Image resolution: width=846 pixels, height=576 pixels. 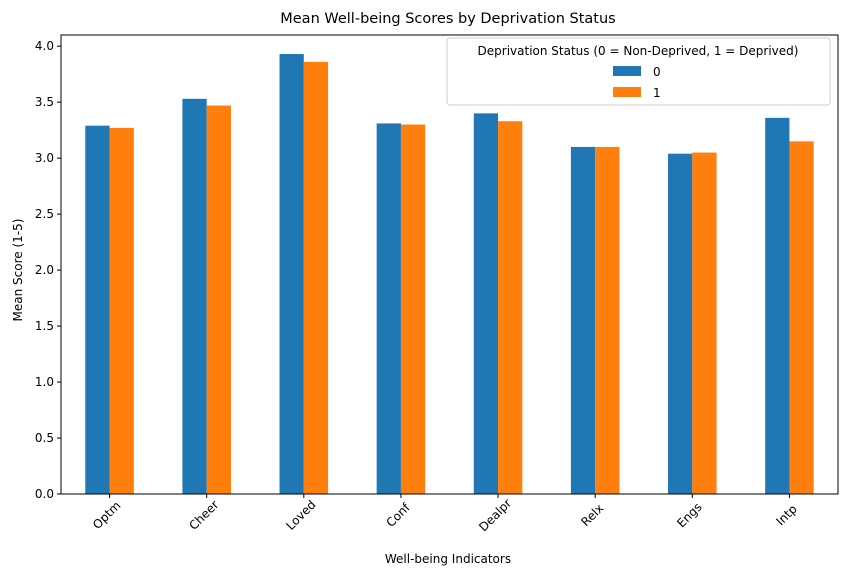 What do you see at coordinates (704, 323) in the screenshot?
I see `bar-series-1-engs` at bounding box center [704, 323].